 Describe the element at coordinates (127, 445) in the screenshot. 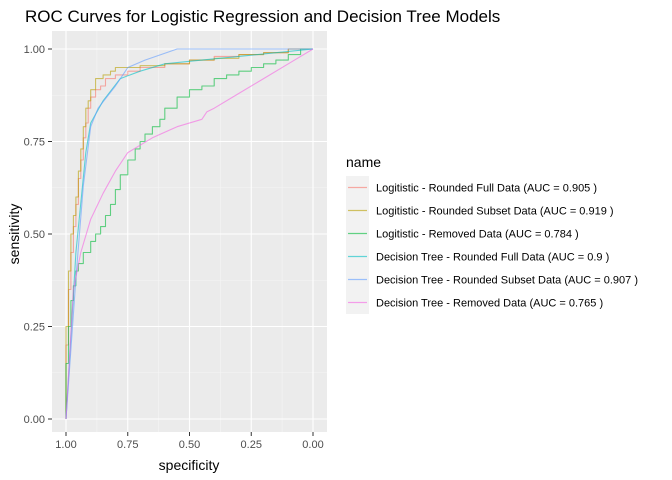

I see `x-tick-label: 0.75` at that location.